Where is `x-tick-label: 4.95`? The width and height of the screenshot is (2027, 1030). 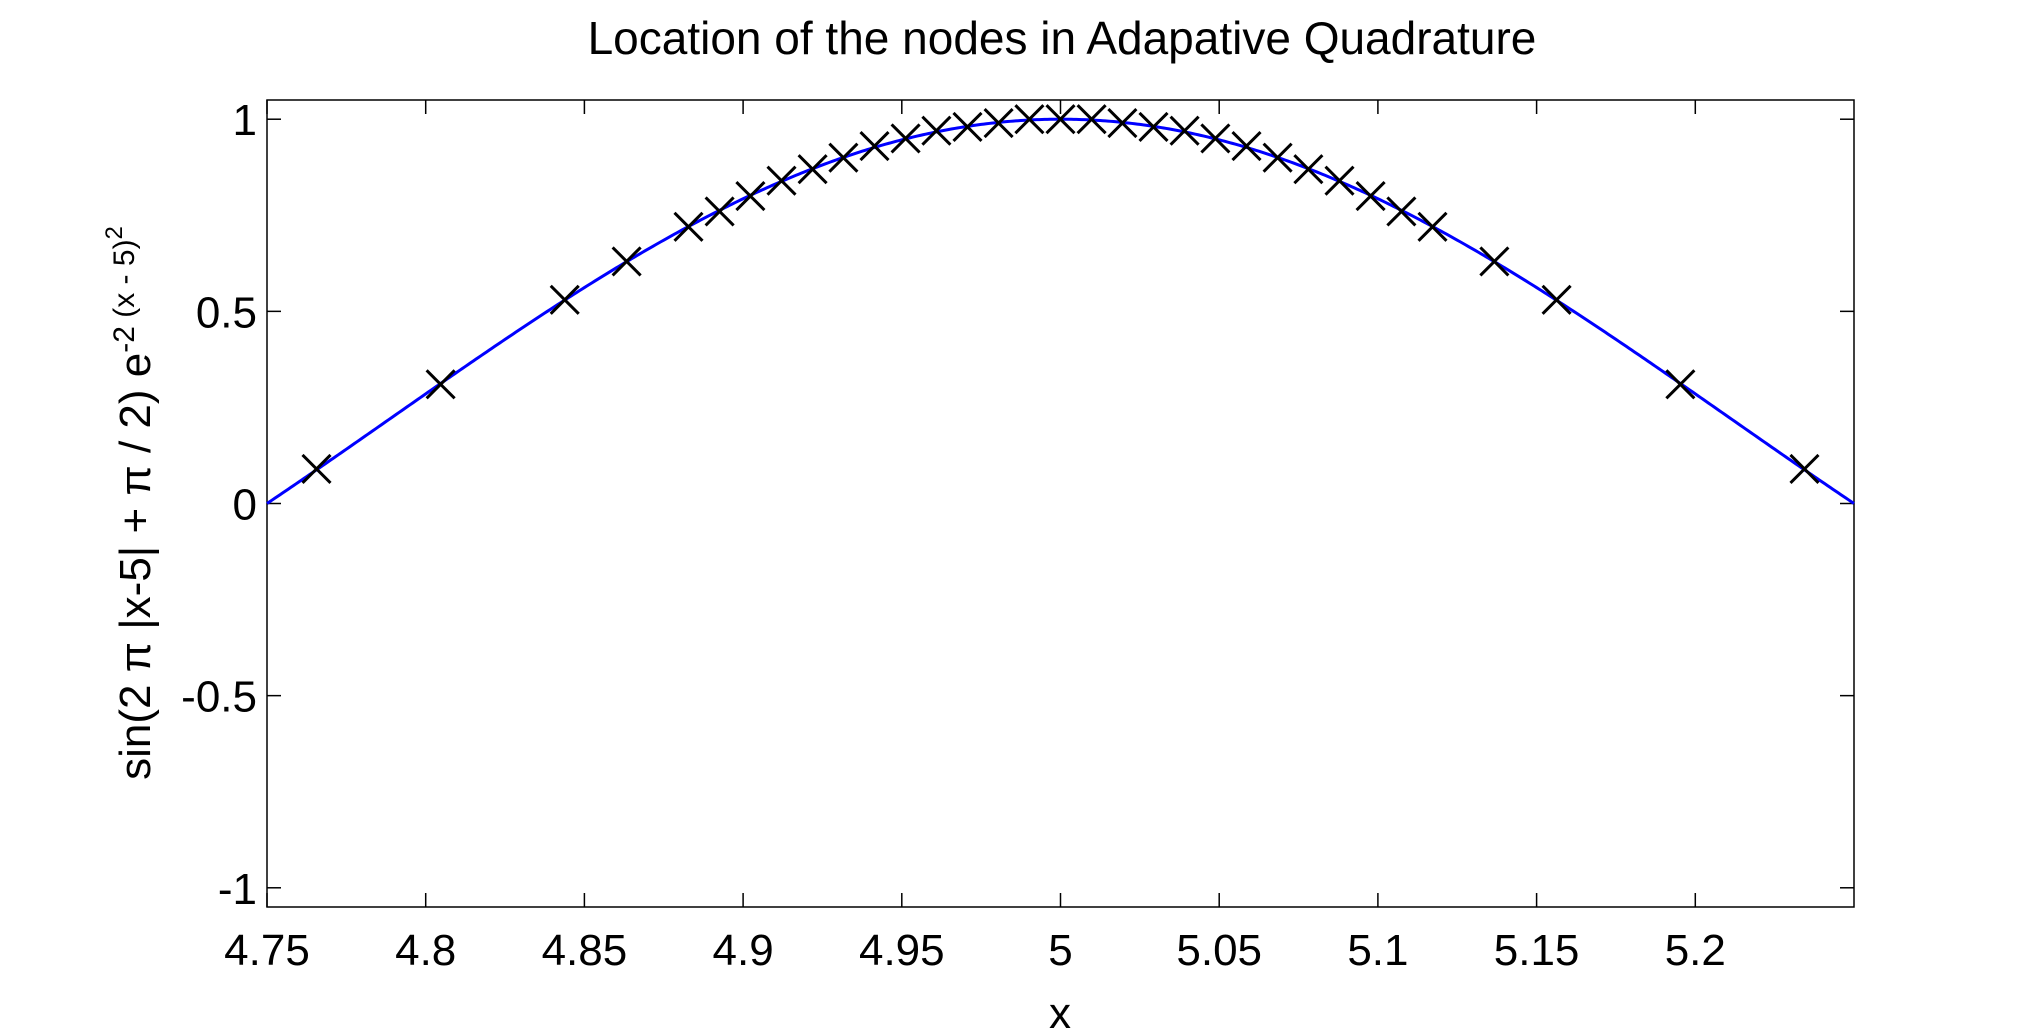 x-tick-label: 4.95 is located at coordinates (902, 950).